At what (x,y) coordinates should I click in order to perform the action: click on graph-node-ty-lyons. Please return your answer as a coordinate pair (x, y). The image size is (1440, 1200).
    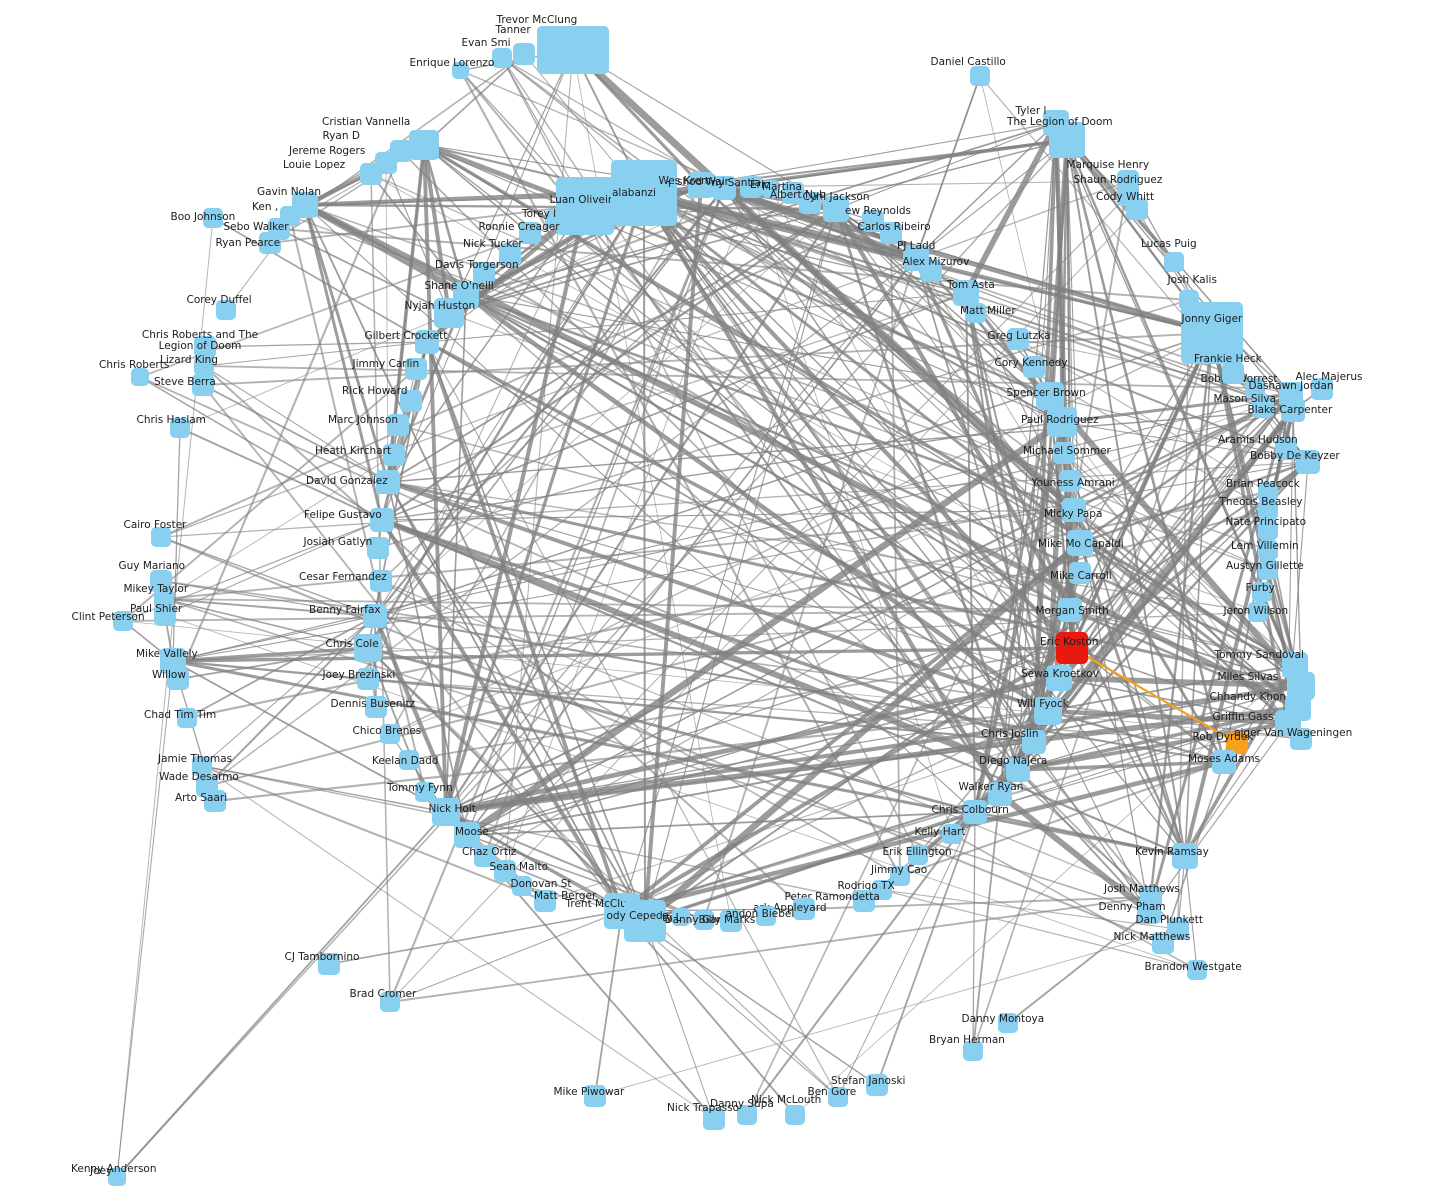
    Looking at the image, I should click on (681, 917).